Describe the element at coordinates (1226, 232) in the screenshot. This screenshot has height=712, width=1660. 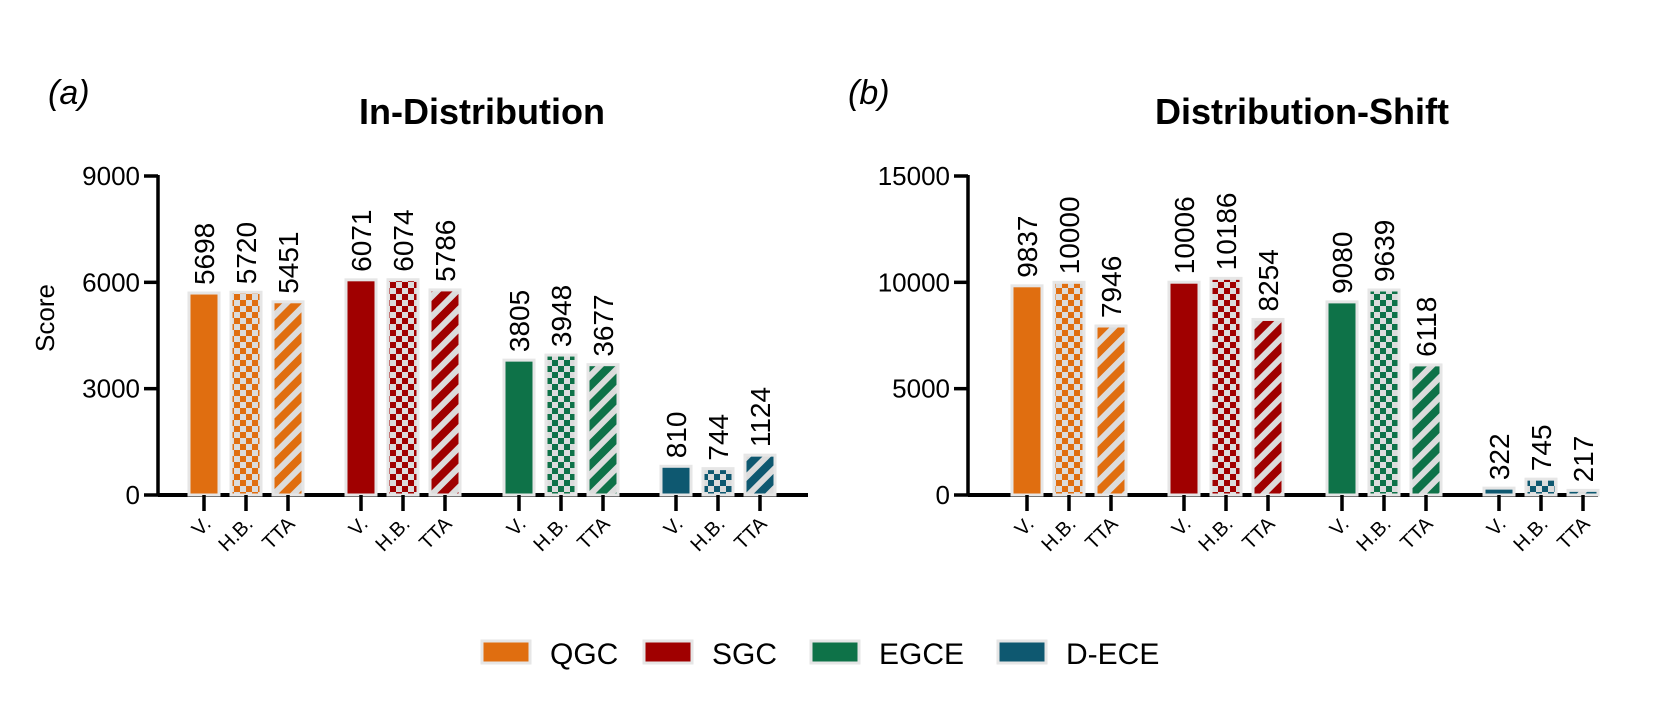
I see `data-label: 10186` at that location.